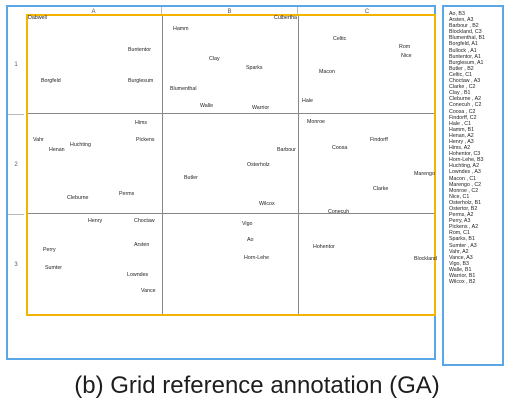 The image size is (514, 417). I want to click on place-label: Perry, so click(49, 250).